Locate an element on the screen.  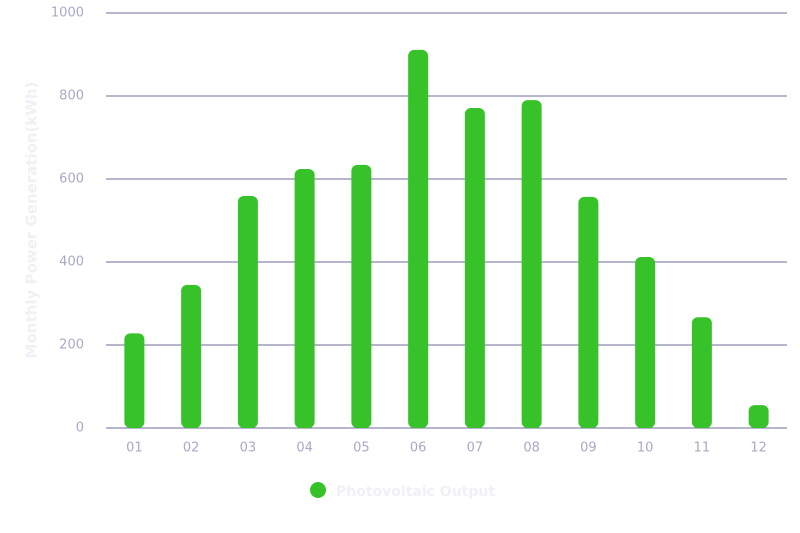
x-tick-label: 05 is located at coordinates (361, 448).